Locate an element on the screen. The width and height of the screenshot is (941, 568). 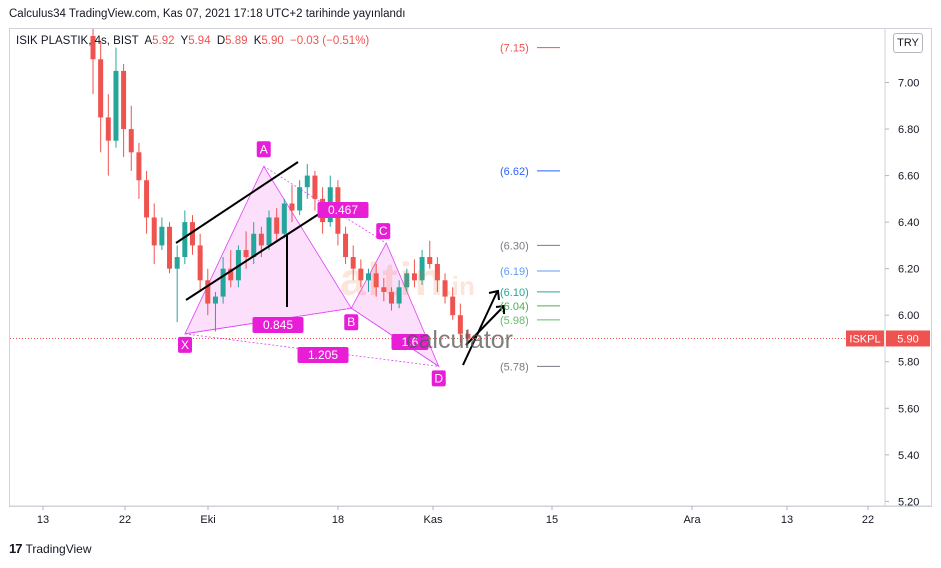
level-label: (6.10) is located at coordinates (514, 293).